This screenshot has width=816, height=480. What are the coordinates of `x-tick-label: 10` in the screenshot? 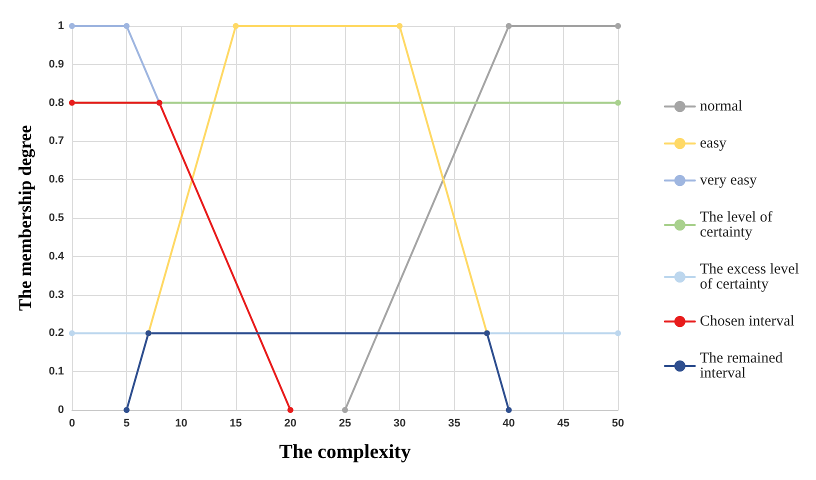 It's located at (181, 424).